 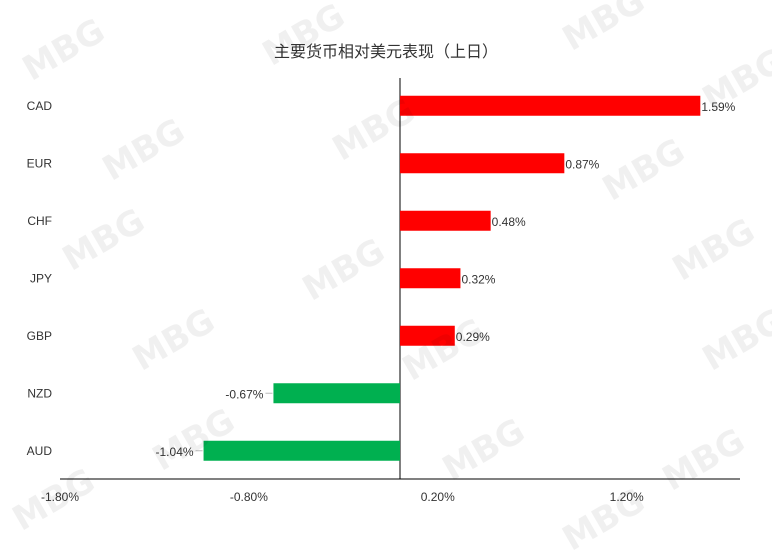 What do you see at coordinates (39, 393) in the screenshot?
I see `category-label: NZD` at bounding box center [39, 393].